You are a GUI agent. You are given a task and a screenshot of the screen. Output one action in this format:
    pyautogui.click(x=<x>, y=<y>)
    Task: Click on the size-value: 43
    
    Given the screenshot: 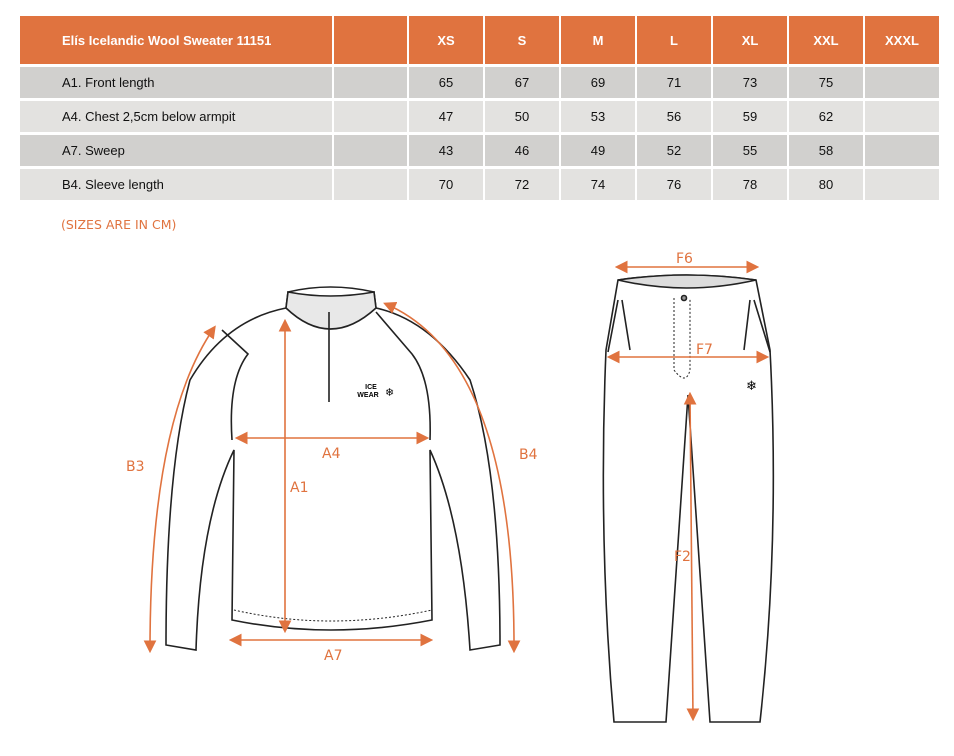 What is the action you would take?
    pyautogui.click(x=446, y=150)
    